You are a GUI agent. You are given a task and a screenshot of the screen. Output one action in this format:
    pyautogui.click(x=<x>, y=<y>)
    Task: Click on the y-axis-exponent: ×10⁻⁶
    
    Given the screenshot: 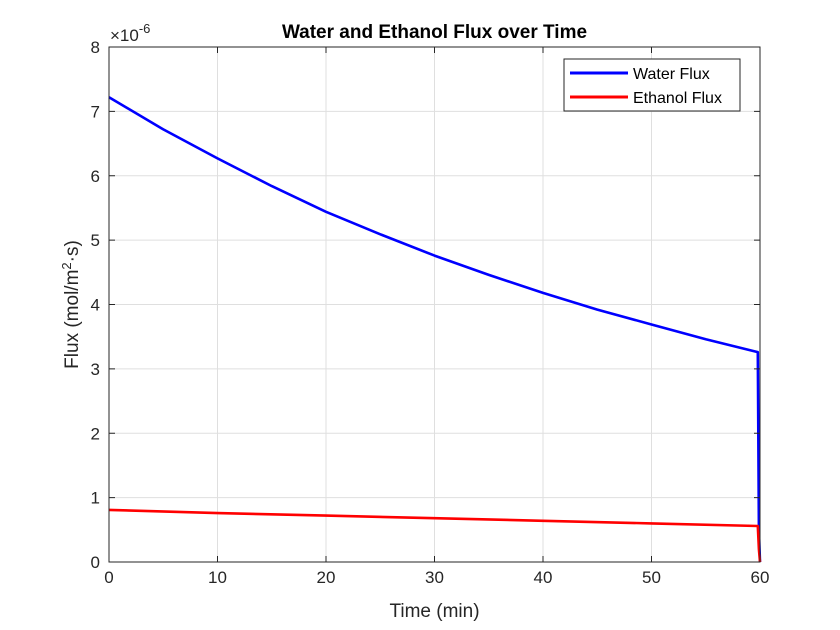 What is the action you would take?
    pyautogui.click(x=130, y=33)
    